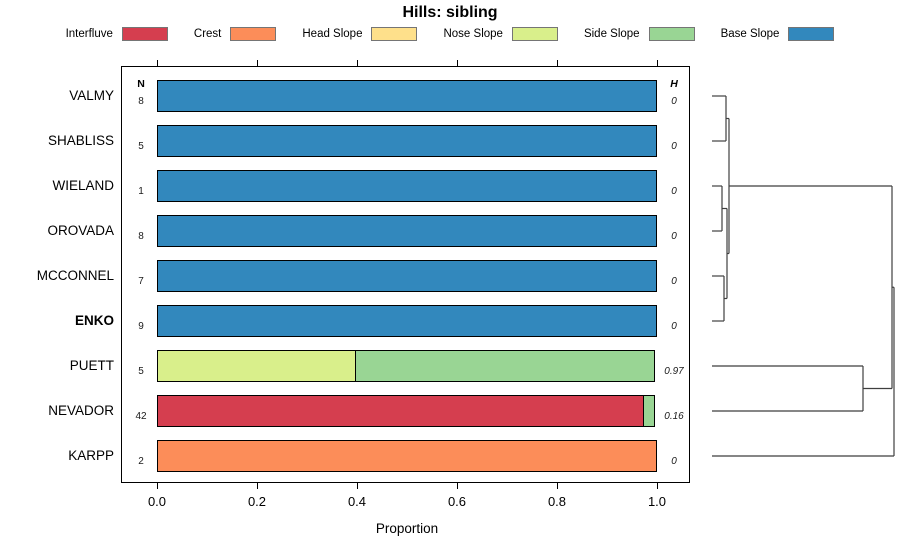 The image size is (900, 560). Describe the element at coordinates (207, 34) in the screenshot. I see `legend-item-label: Crest` at that location.